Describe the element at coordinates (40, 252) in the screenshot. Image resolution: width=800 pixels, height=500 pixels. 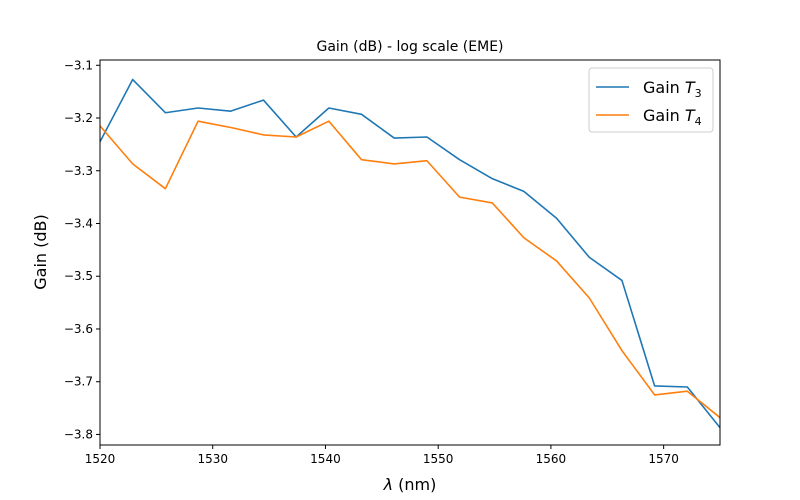
I see `y-axis-label: Gain (dB)` at that location.